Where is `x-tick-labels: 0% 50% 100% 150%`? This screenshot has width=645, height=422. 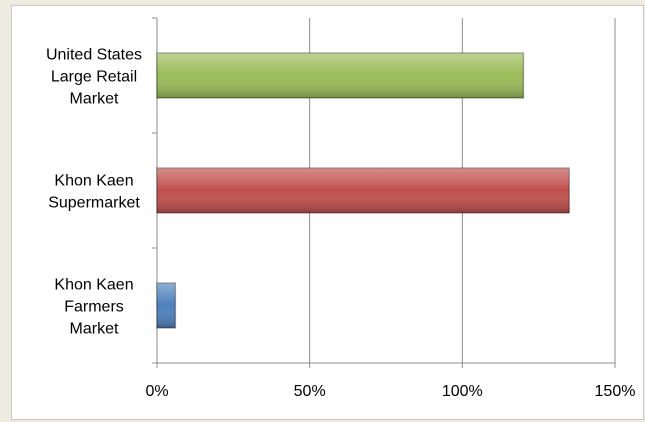 x-tick-labels: 0% 50% 100% 150% is located at coordinates (390, 391).